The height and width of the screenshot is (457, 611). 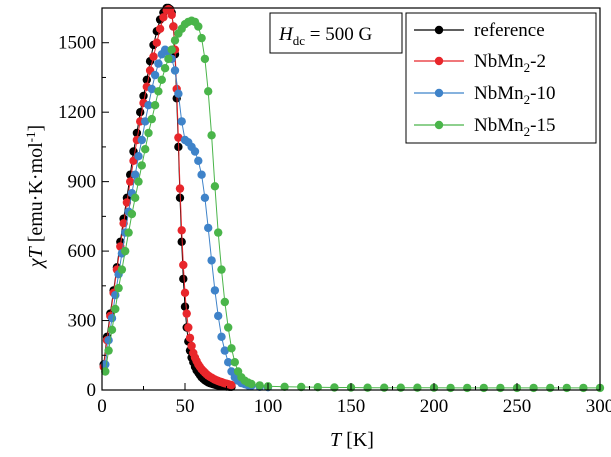 What do you see at coordinates (82, 182) in the screenshot?
I see `y-tick-label: 900` at bounding box center [82, 182].